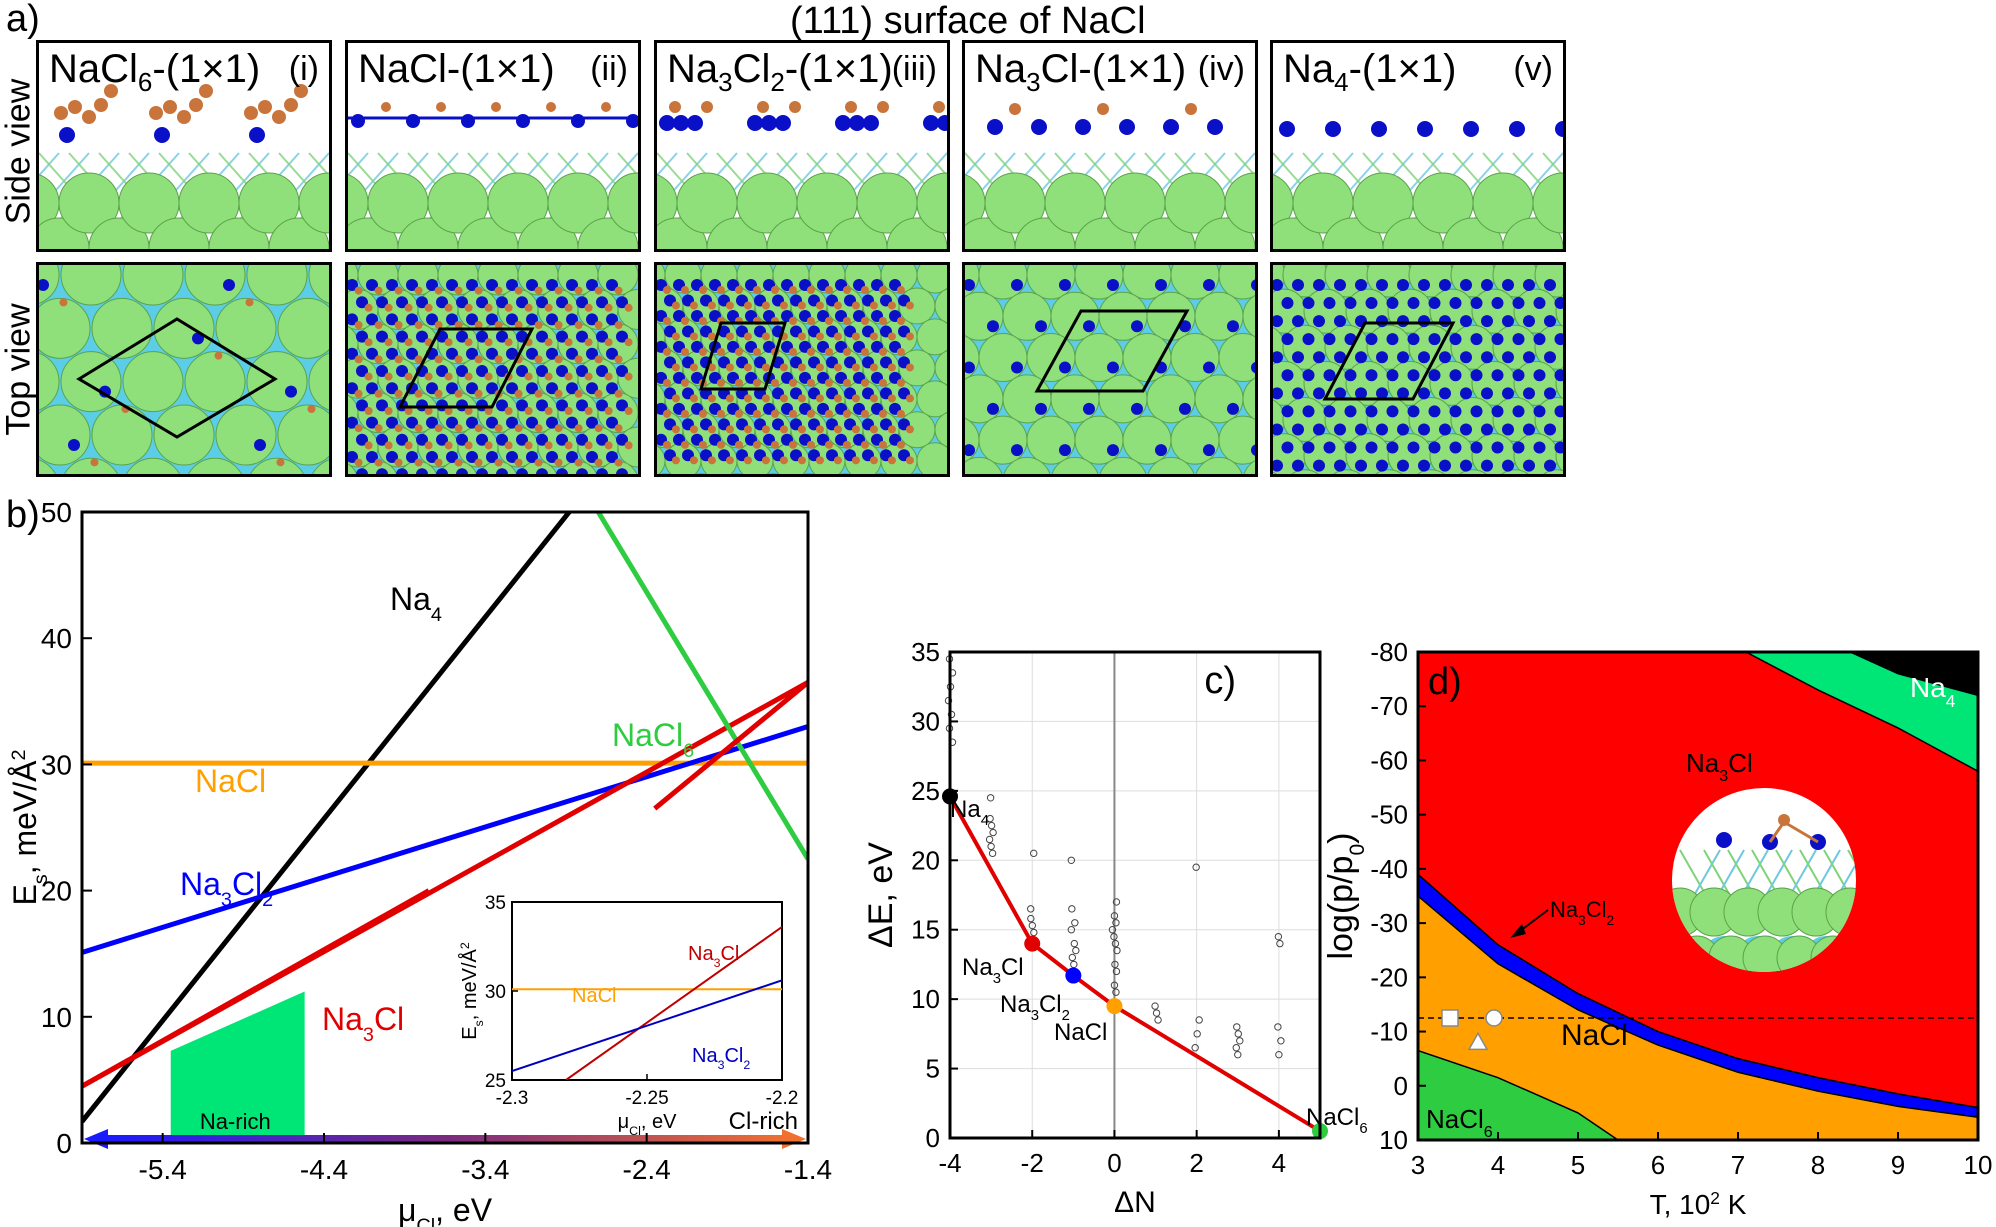 The image size is (1996, 1227). Describe the element at coordinates (1978, 1165) in the screenshot. I see `x-tick-label: 10` at that location.